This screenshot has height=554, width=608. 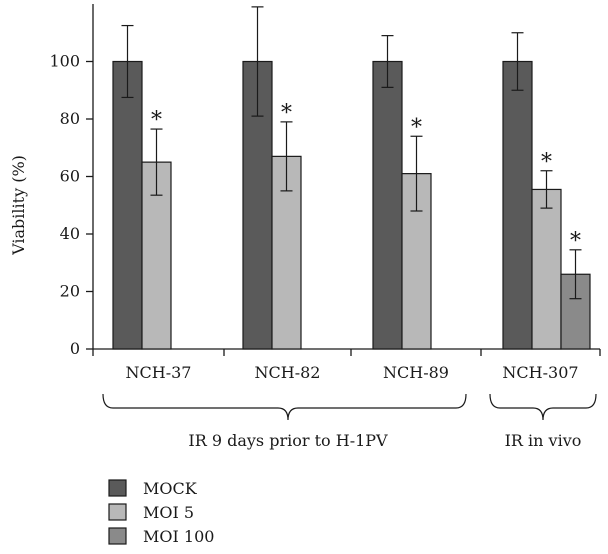 What do you see at coordinates (178, 536) in the screenshot?
I see `legend-entry: MOI 100` at bounding box center [178, 536].